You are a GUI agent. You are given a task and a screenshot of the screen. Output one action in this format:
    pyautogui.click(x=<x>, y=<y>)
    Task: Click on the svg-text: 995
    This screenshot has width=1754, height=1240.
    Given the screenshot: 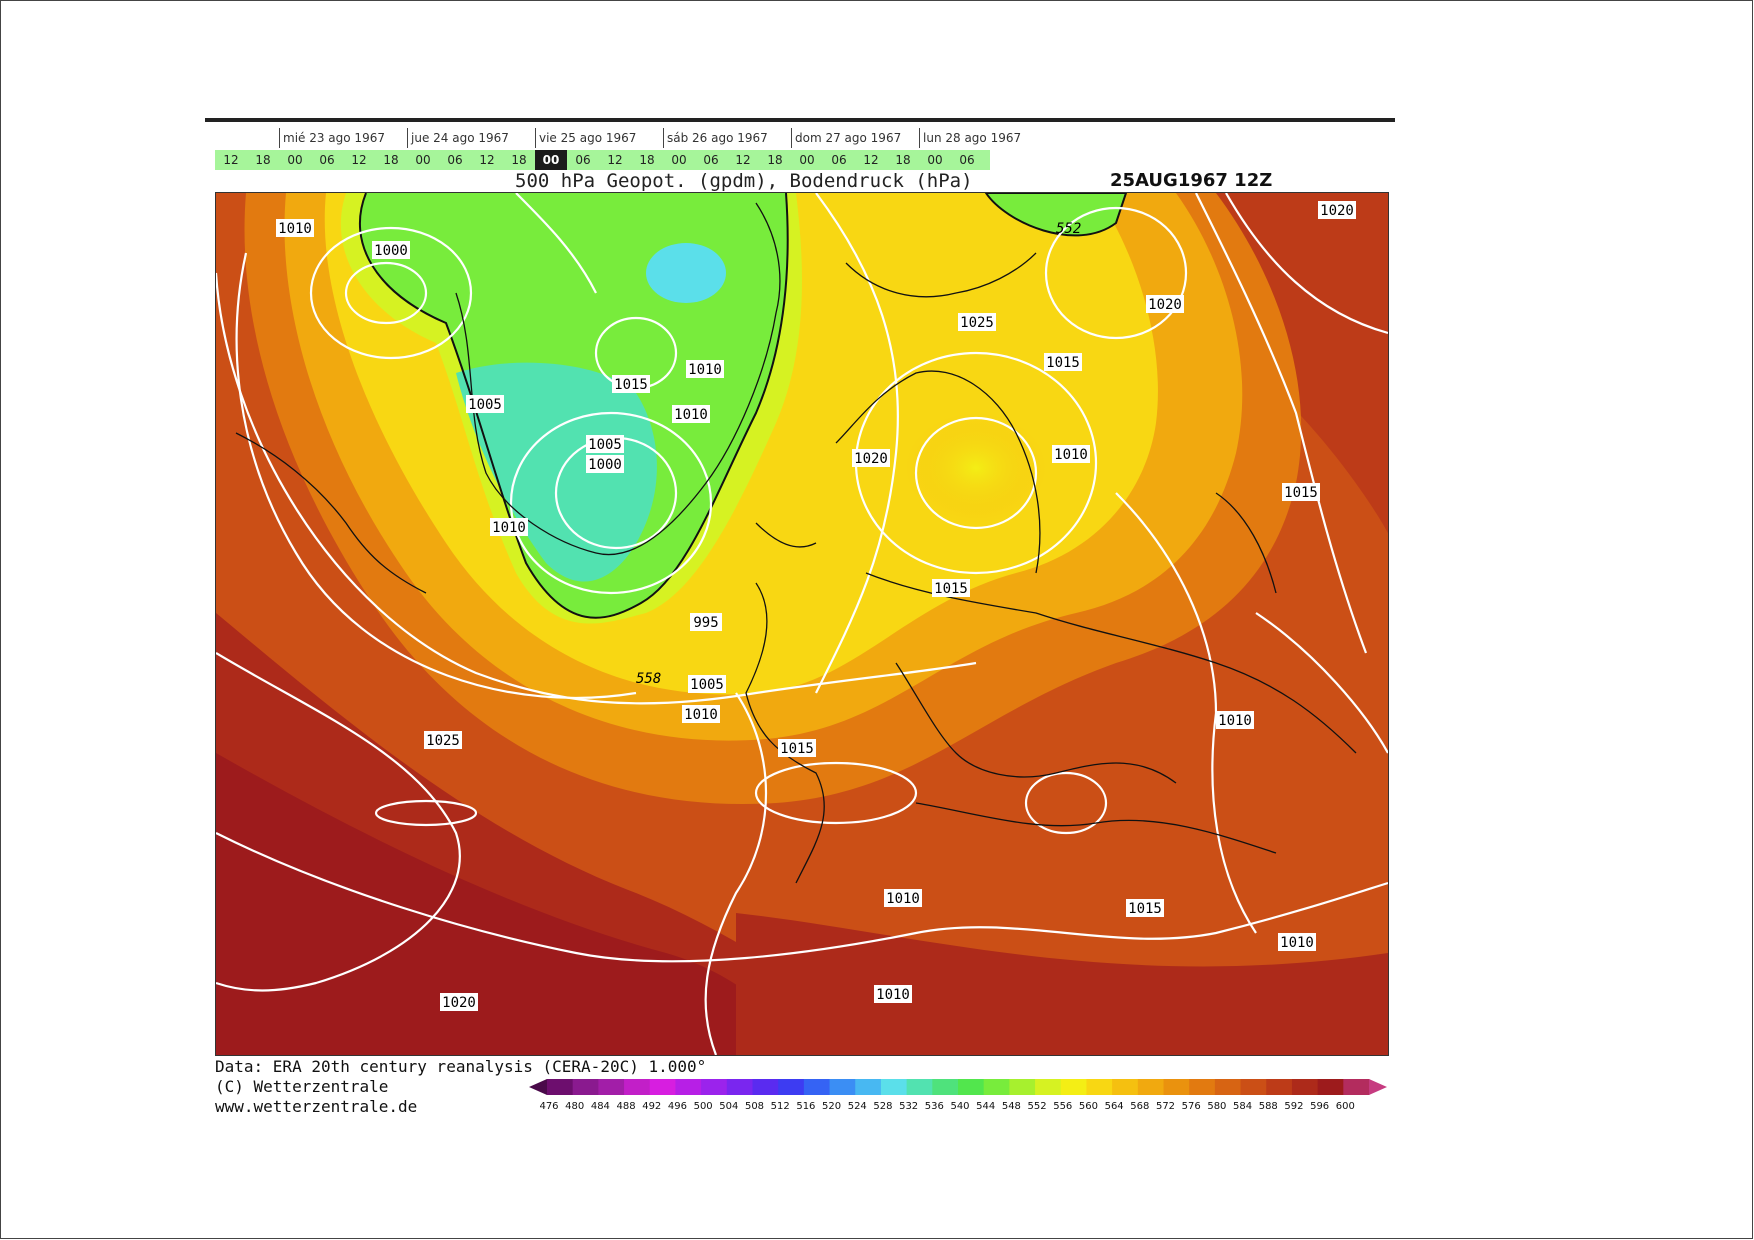 What is the action you would take?
    pyautogui.click(x=705, y=623)
    